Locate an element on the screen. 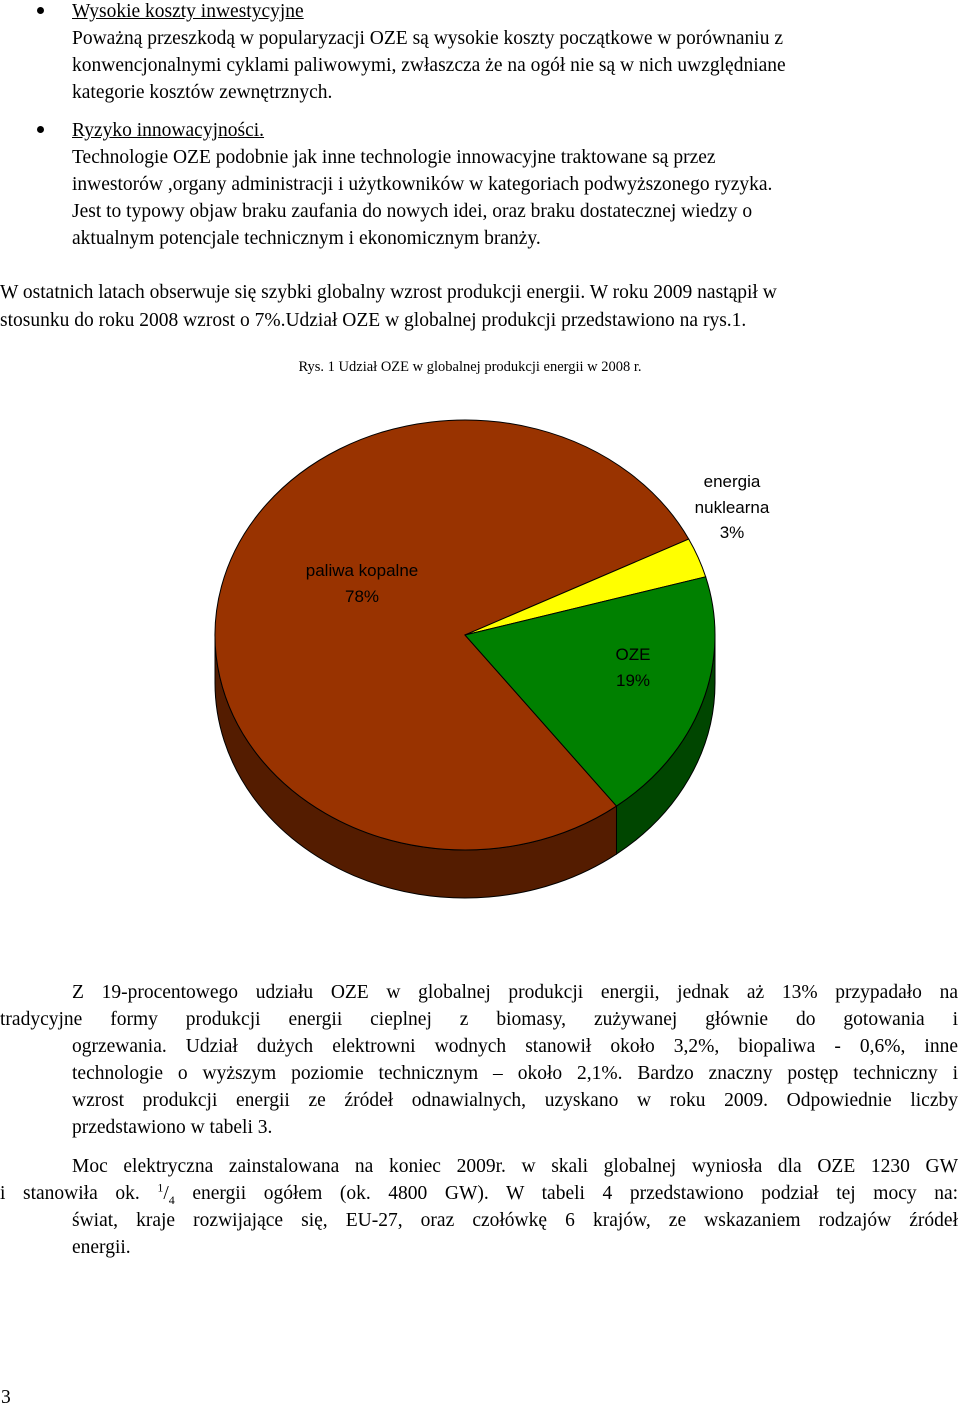  text-run: / is located at coordinates (166, 1193).